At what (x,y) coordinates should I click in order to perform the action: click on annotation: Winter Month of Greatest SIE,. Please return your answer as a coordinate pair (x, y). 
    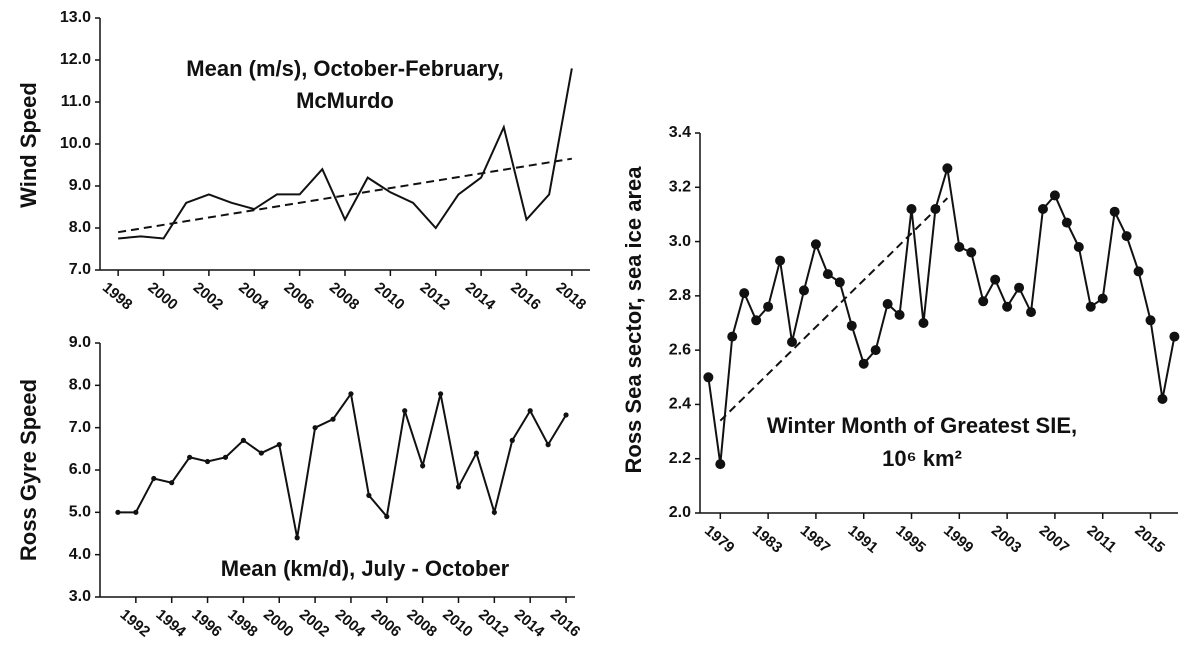
    Looking at the image, I should click on (922, 425).